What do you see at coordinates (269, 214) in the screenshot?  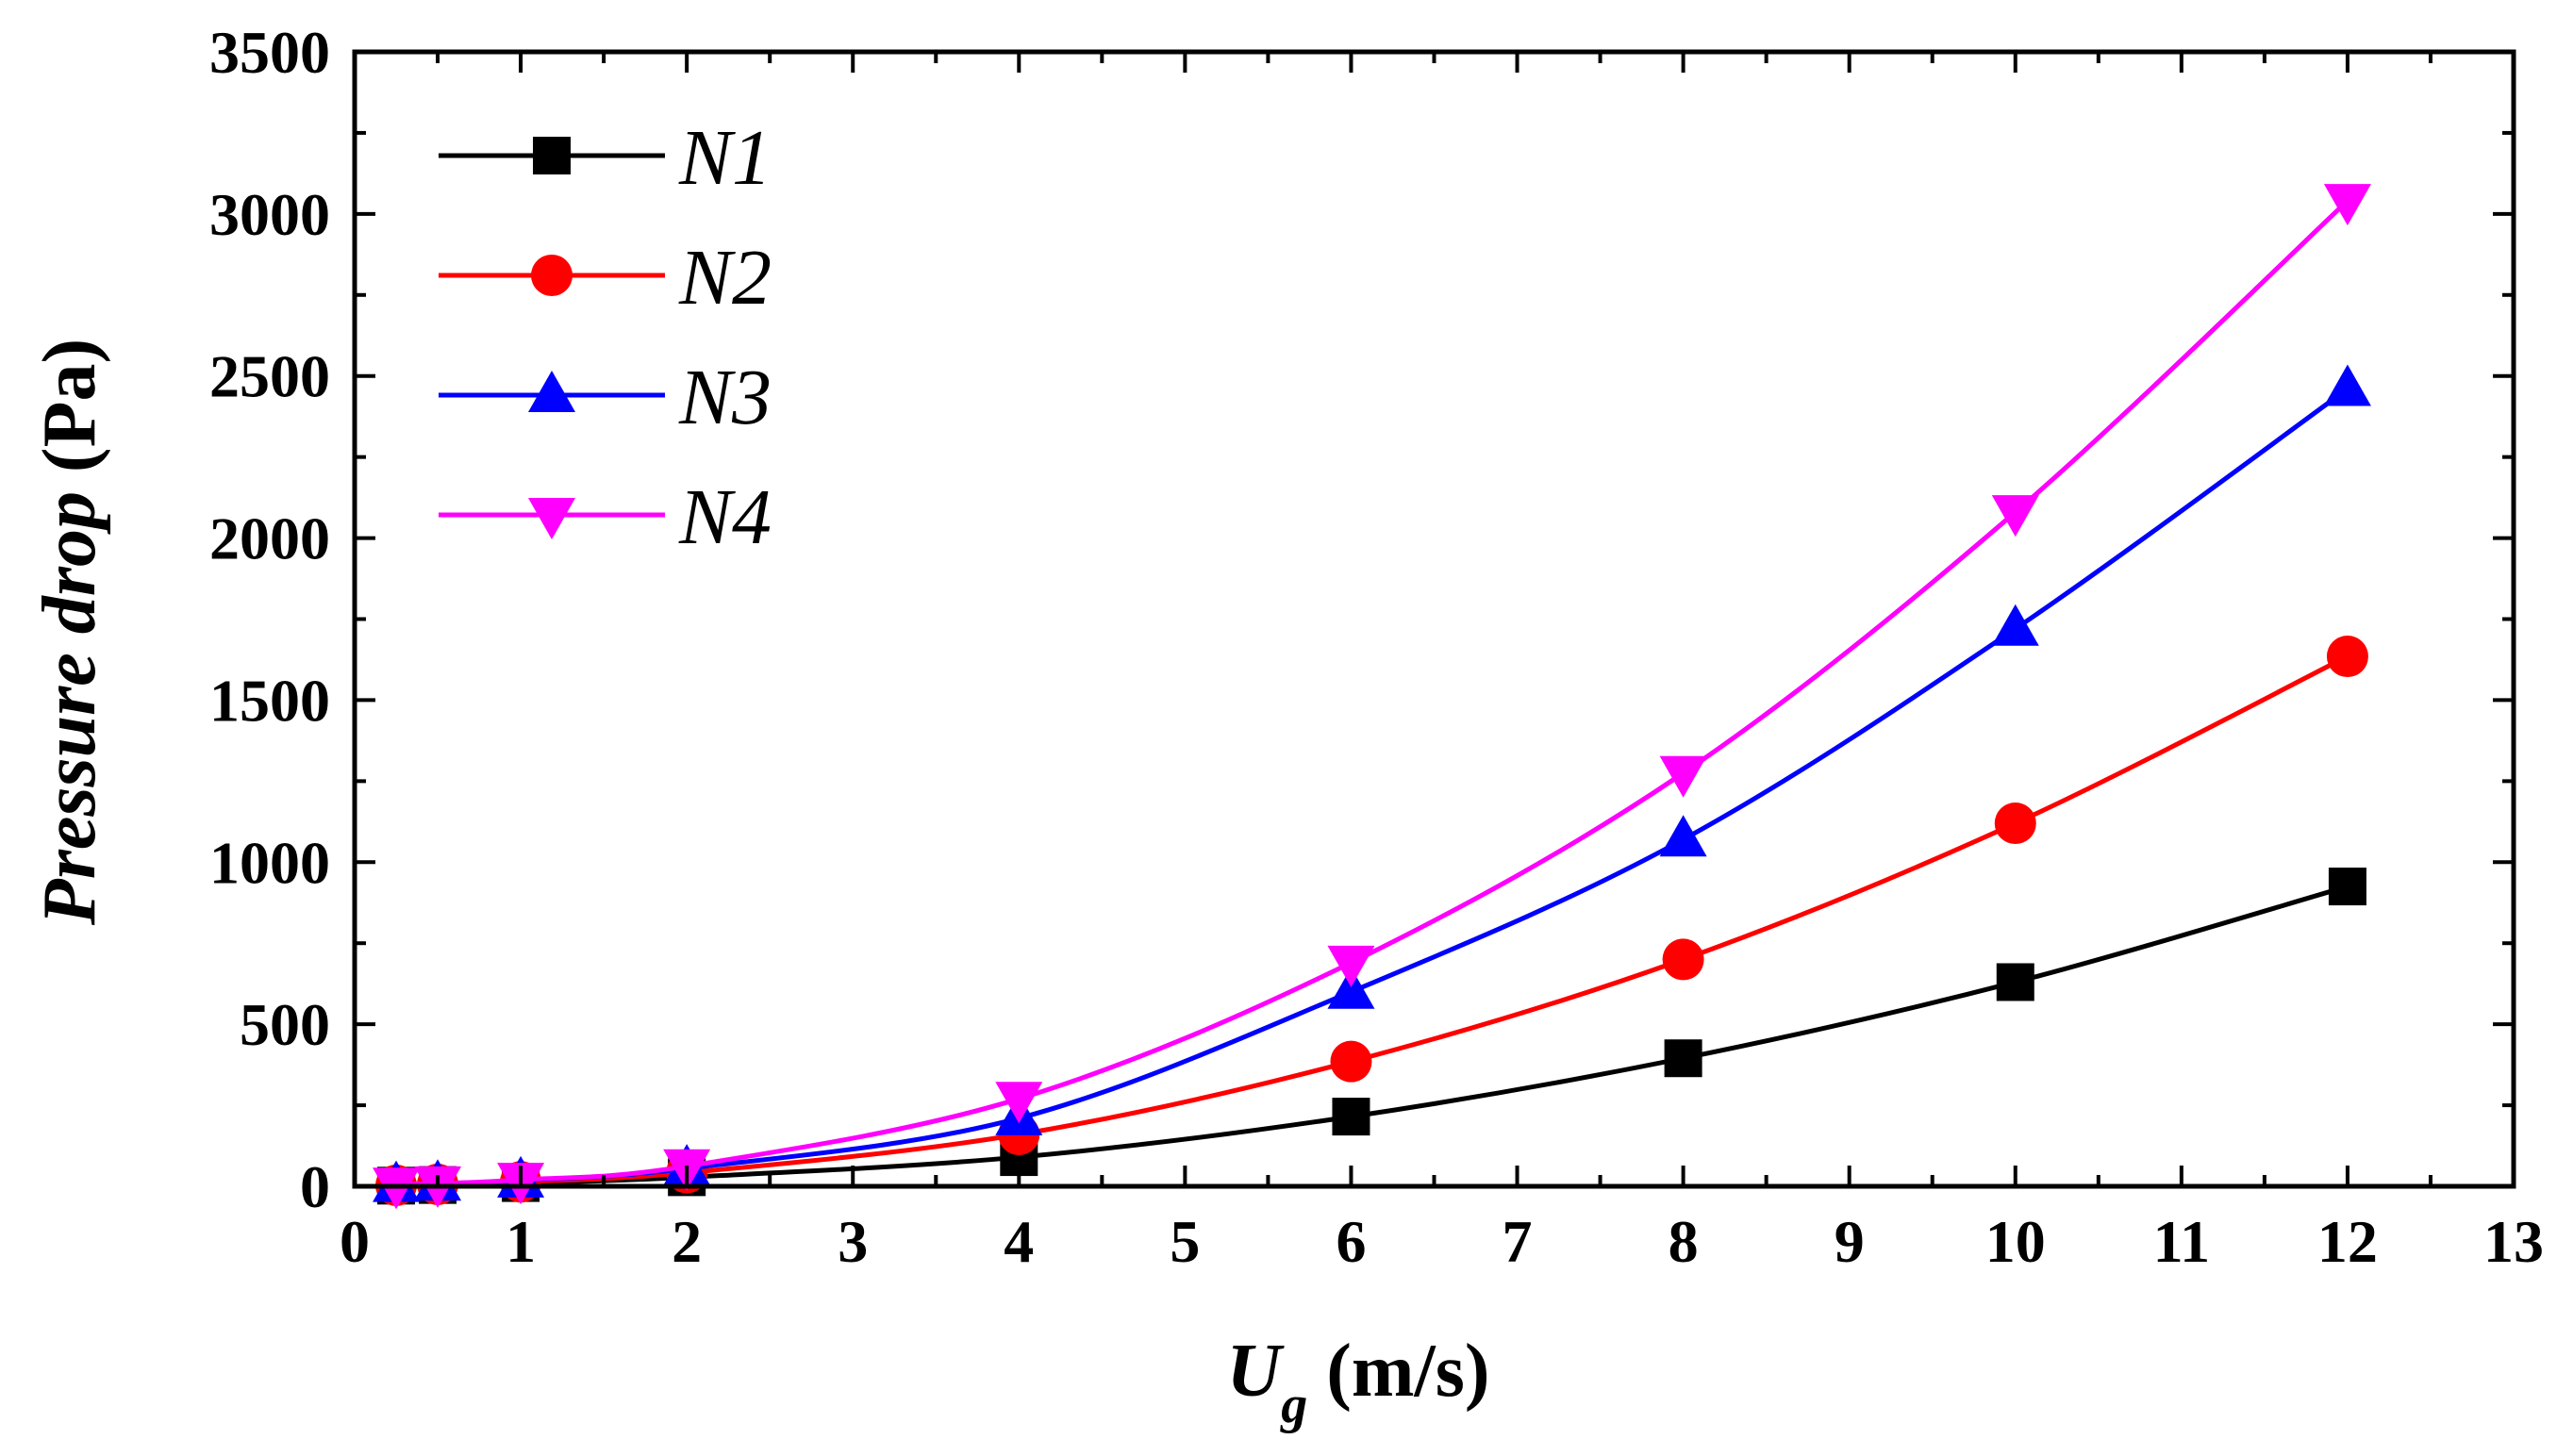 I see `y-tick-label: 3000` at bounding box center [269, 214].